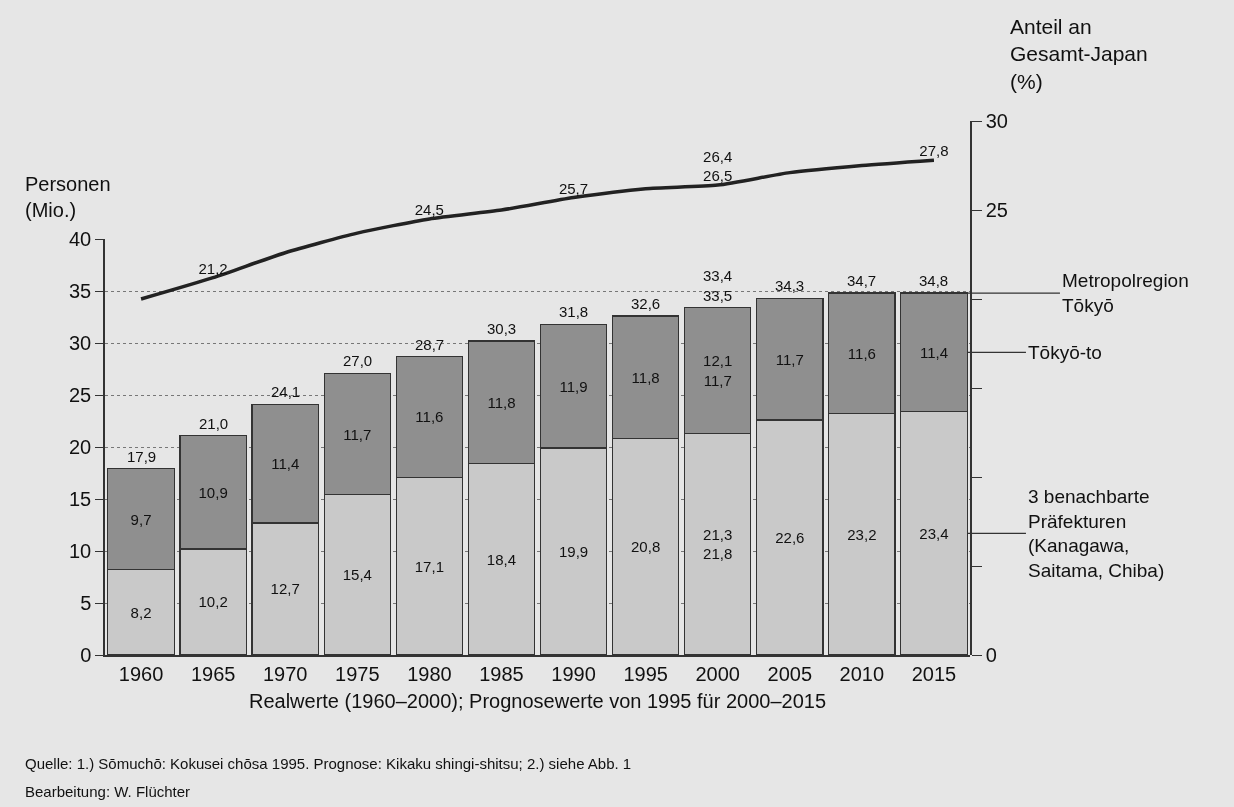  I want to click on total-label: 34,7, so click(862, 280).